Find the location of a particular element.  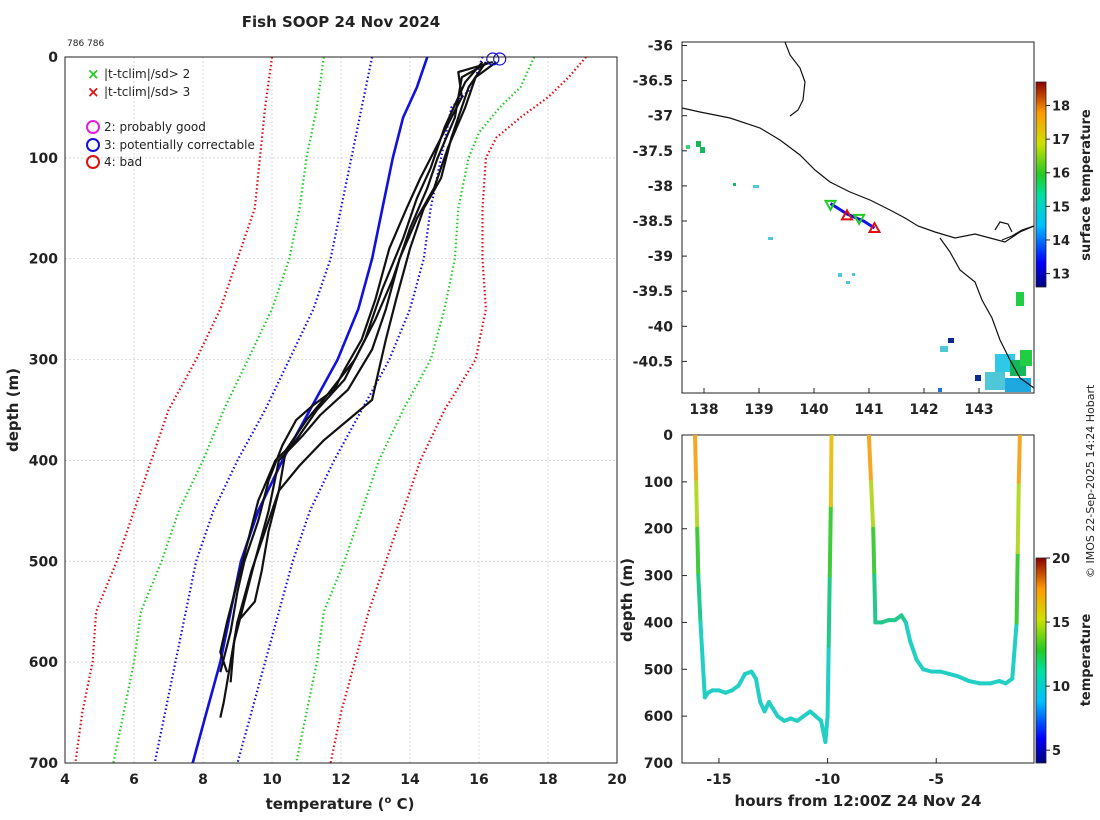

map-x-tick-label: 140 is located at coordinates (813, 410).